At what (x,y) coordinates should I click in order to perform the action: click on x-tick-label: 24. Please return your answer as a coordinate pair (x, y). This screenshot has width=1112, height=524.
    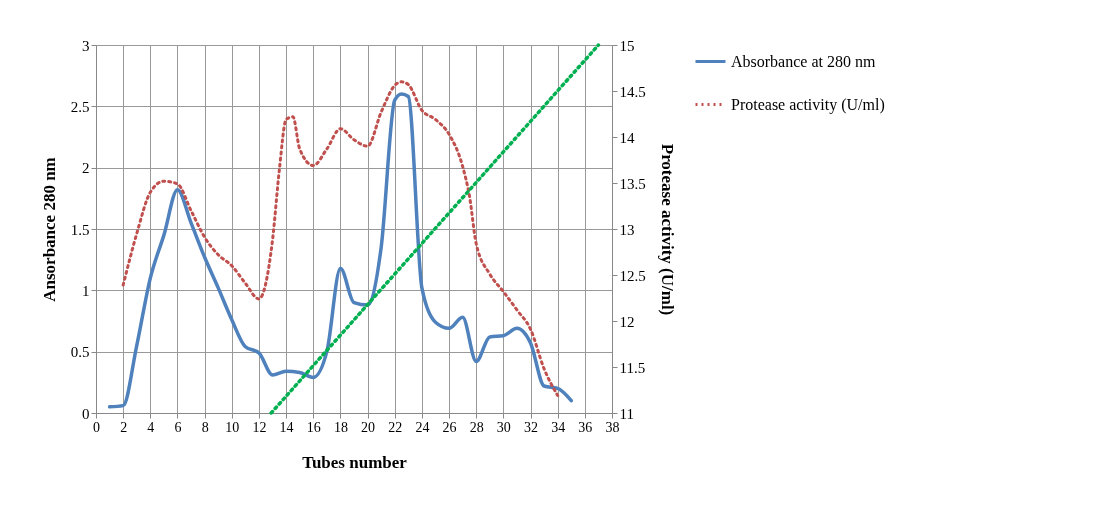
    Looking at the image, I should click on (422, 427).